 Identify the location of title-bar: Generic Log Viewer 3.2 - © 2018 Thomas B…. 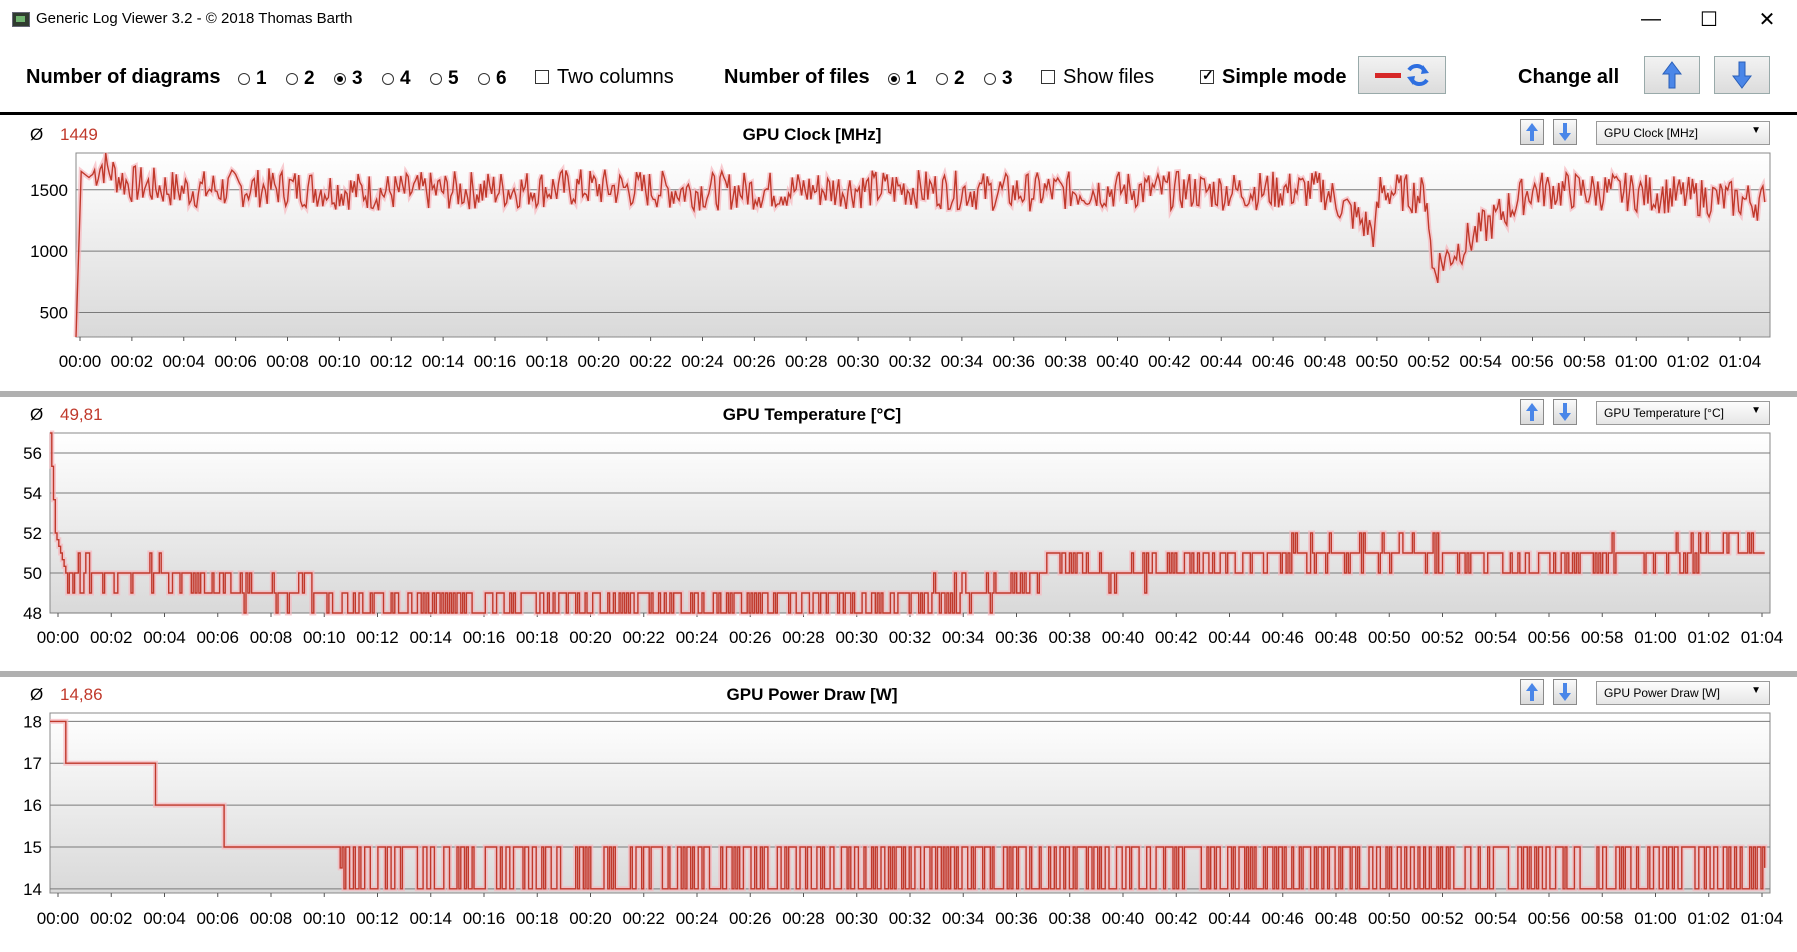
(898, 19).